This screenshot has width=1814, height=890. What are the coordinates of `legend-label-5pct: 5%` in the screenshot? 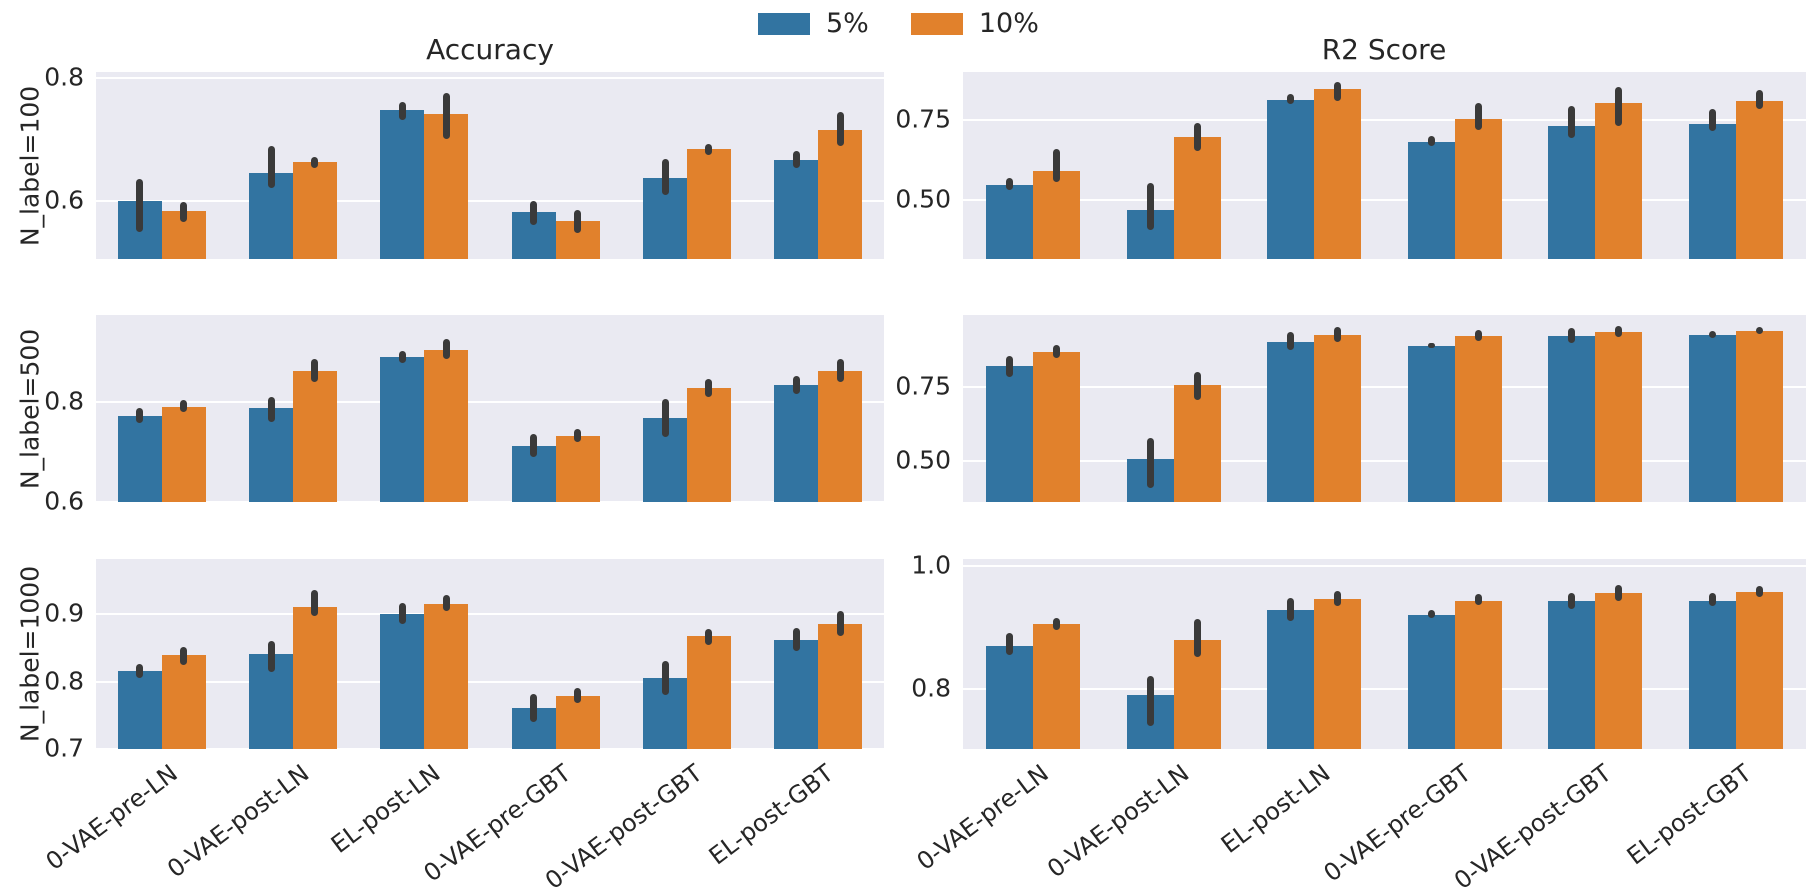 It's located at (847, 23).